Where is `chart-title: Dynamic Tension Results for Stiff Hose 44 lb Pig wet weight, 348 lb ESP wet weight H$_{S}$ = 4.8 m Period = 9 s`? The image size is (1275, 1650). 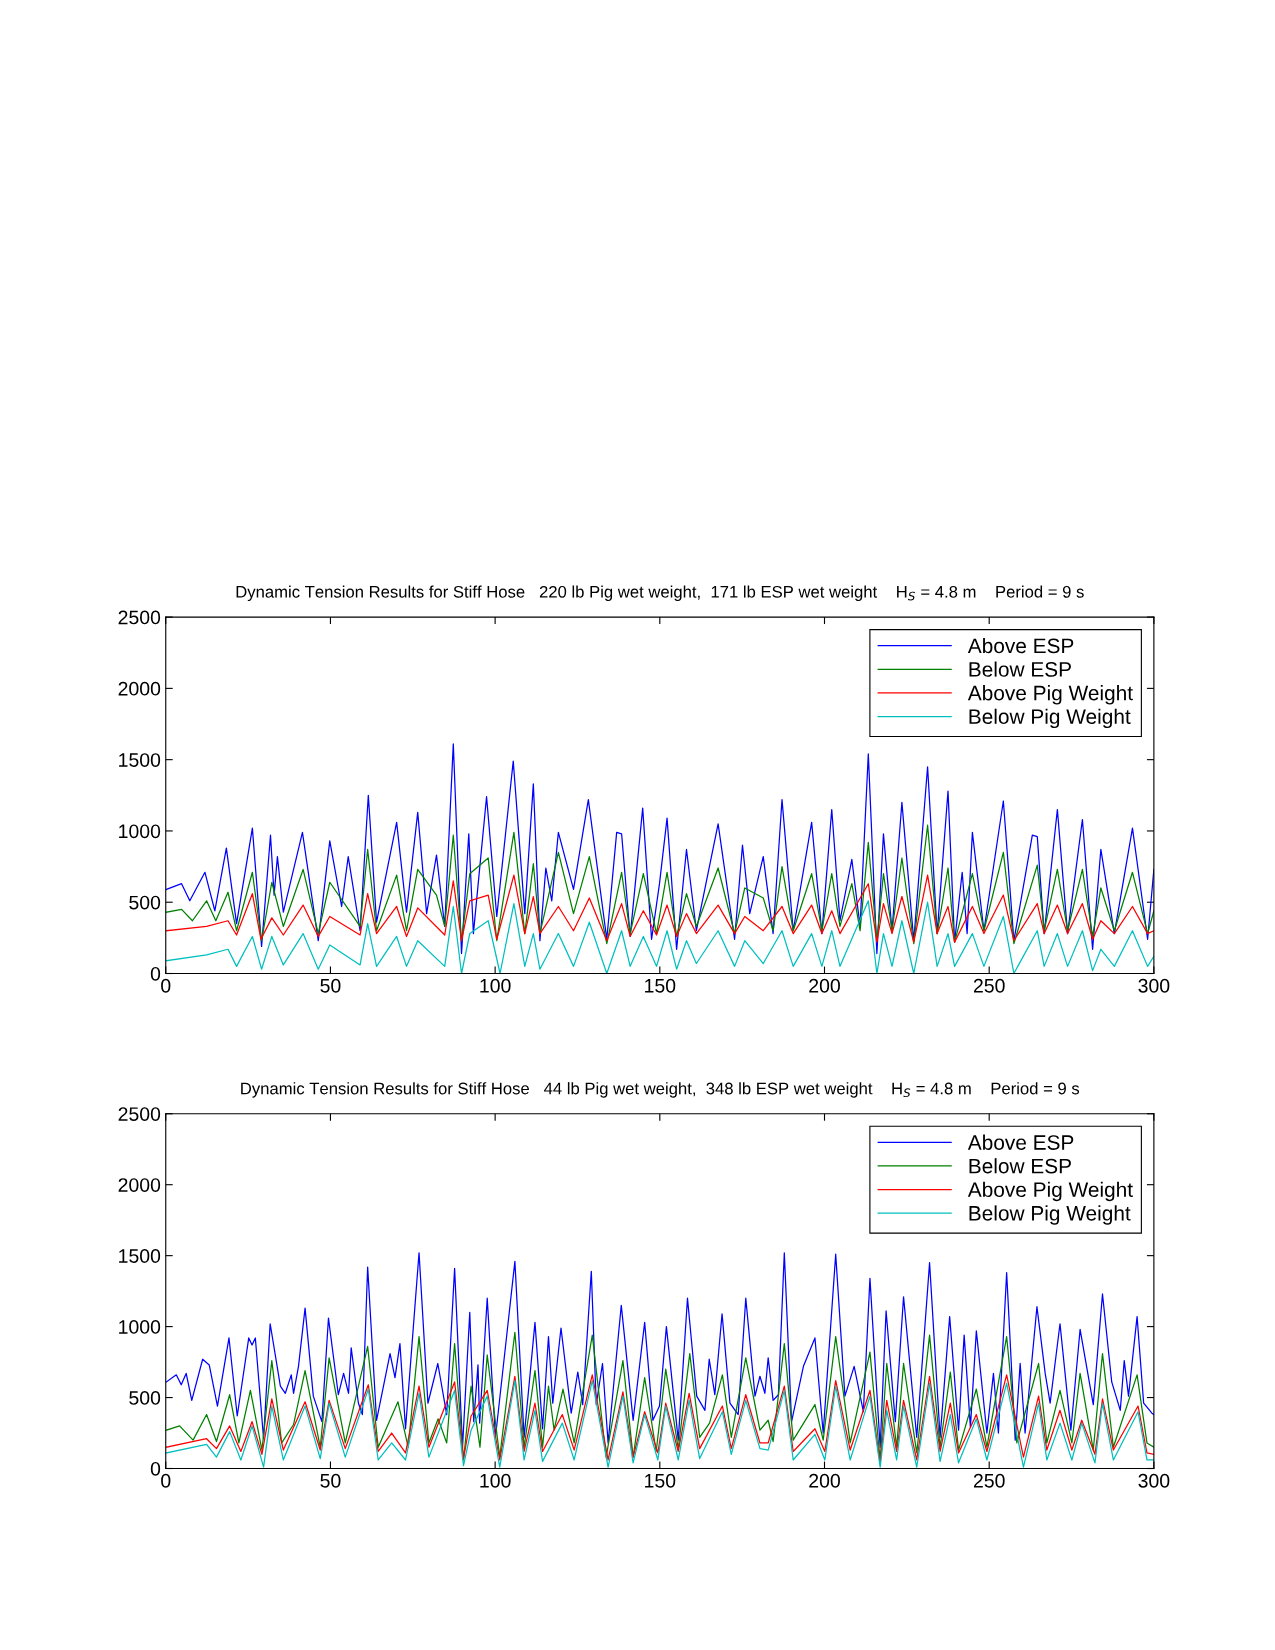 chart-title: Dynamic Tension Results for Stiff Hose 44 lb Pig wet weight, 348 lb ESP wet weight H$_{S}$ = 4.8 m Period = 9 s is located at coordinates (660, 1090).